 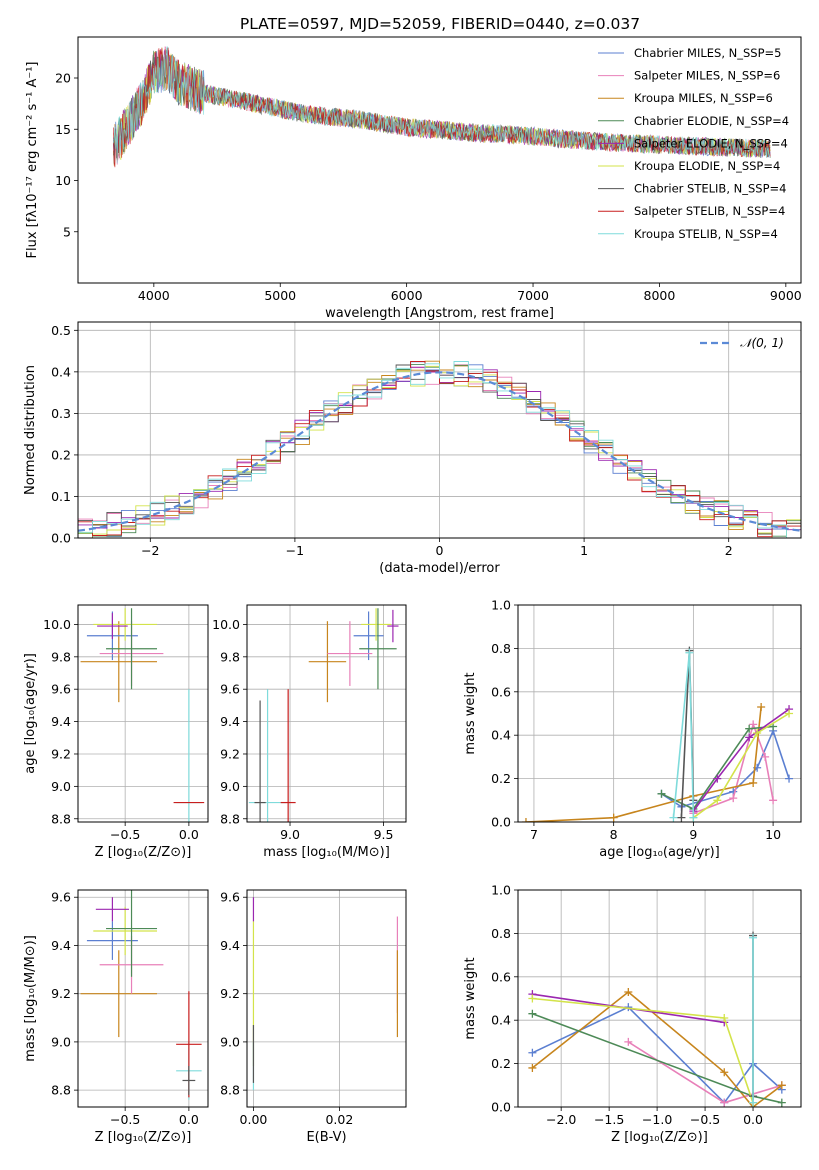 What do you see at coordinates (325, 994) in the screenshot?
I see `plot-area-mass-vs-ebv` at bounding box center [325, 994].